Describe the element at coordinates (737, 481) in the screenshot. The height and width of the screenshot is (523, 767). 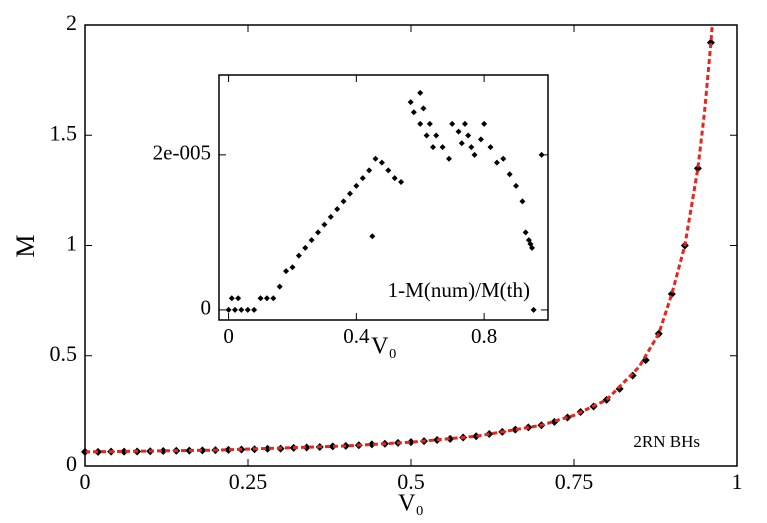
I see `x-tick-label: 1` at that location.